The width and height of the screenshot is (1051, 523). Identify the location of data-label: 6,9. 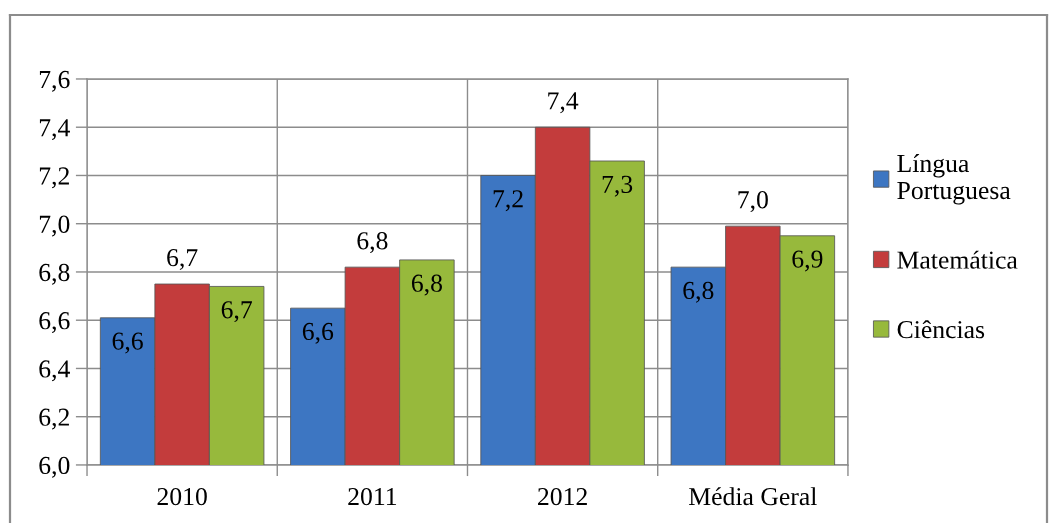
(807, 261).